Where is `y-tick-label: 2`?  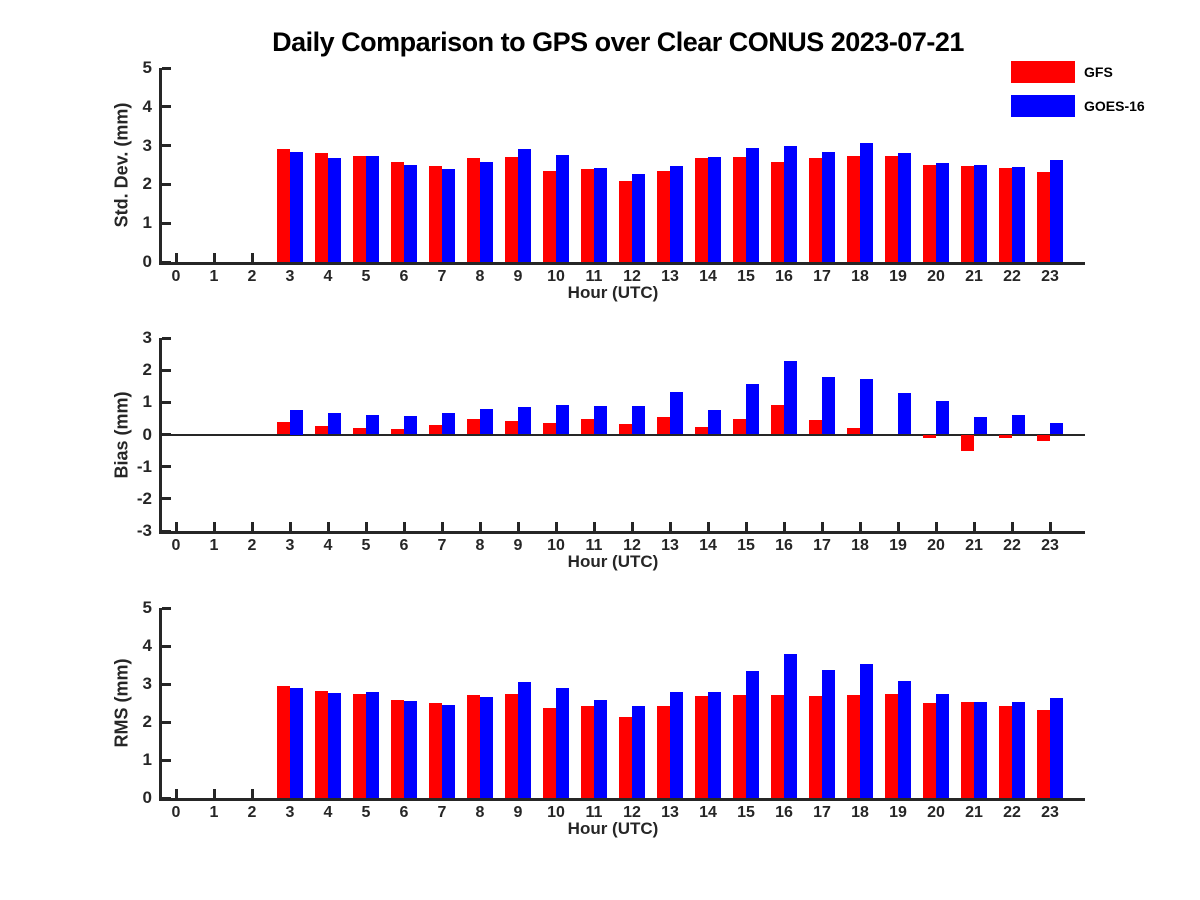
y-tick-label: 2 is located at coordinates (147, 184).